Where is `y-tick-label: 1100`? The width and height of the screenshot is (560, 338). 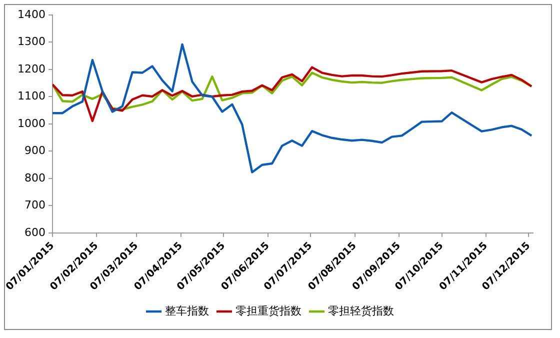 y-tick-label: 1100 is located at coordinates (32, 96).